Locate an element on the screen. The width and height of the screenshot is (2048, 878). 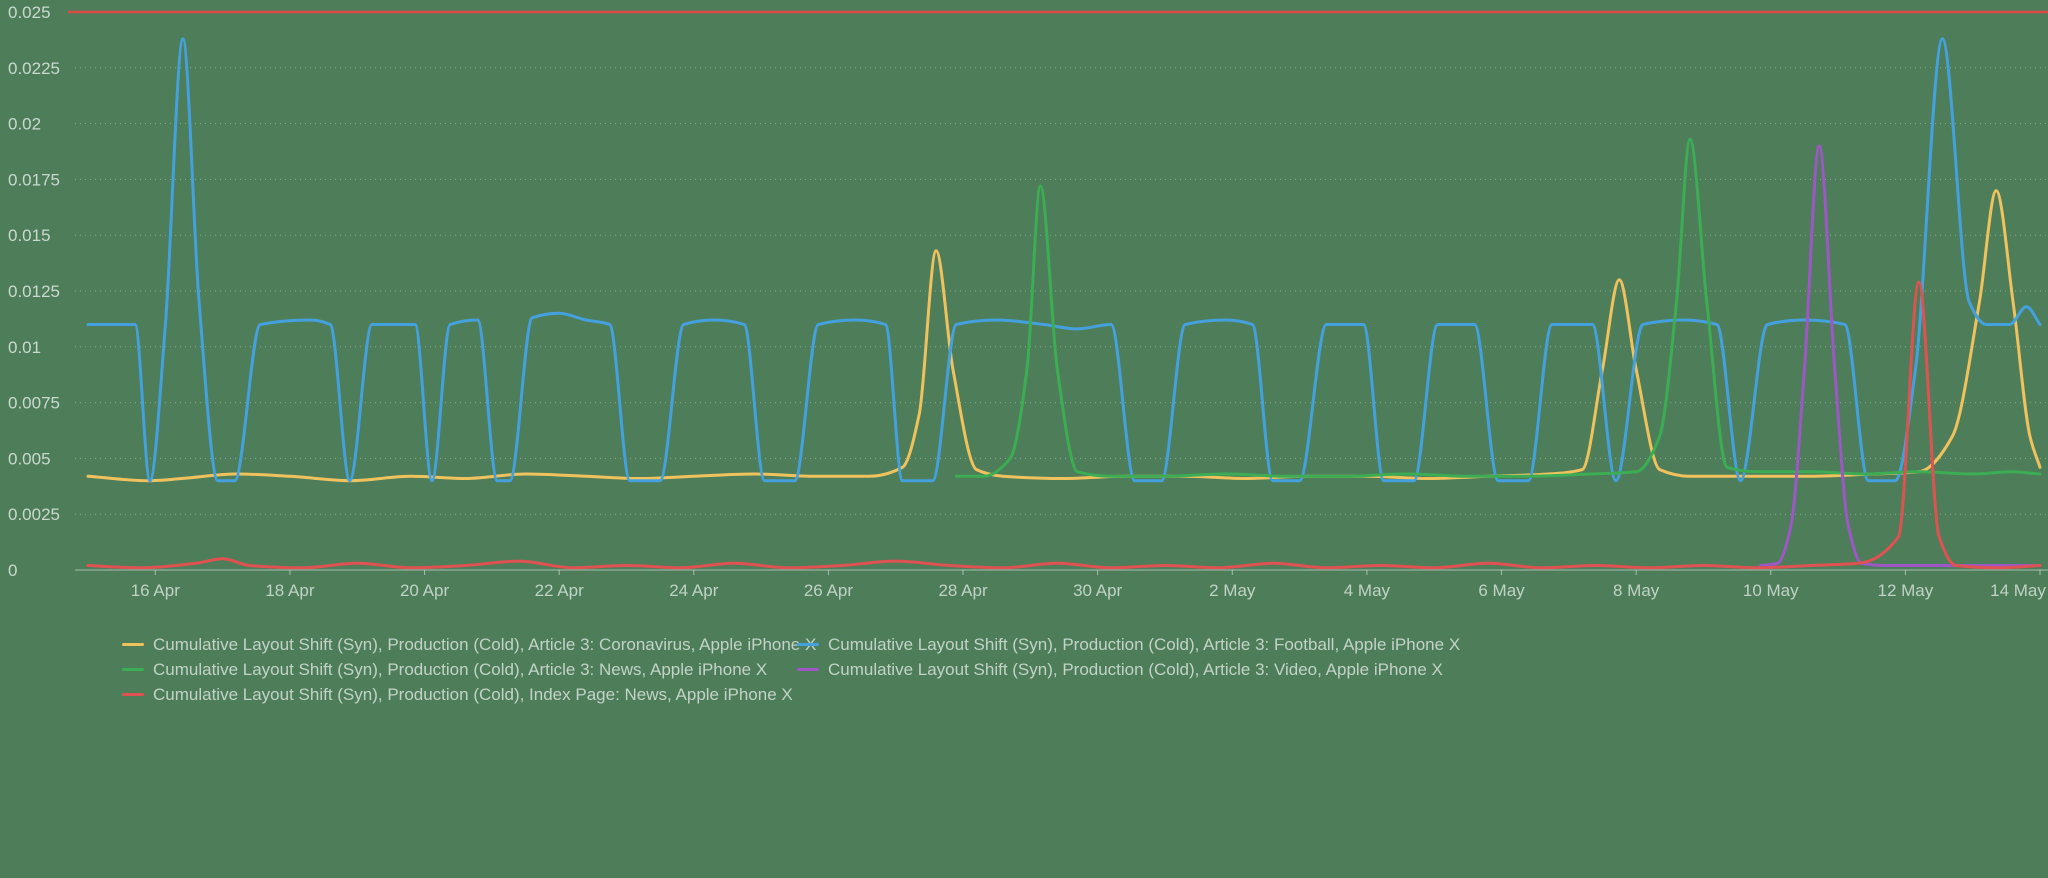
x-tick-label: 20 Apr is located at coordinates (424, 590).